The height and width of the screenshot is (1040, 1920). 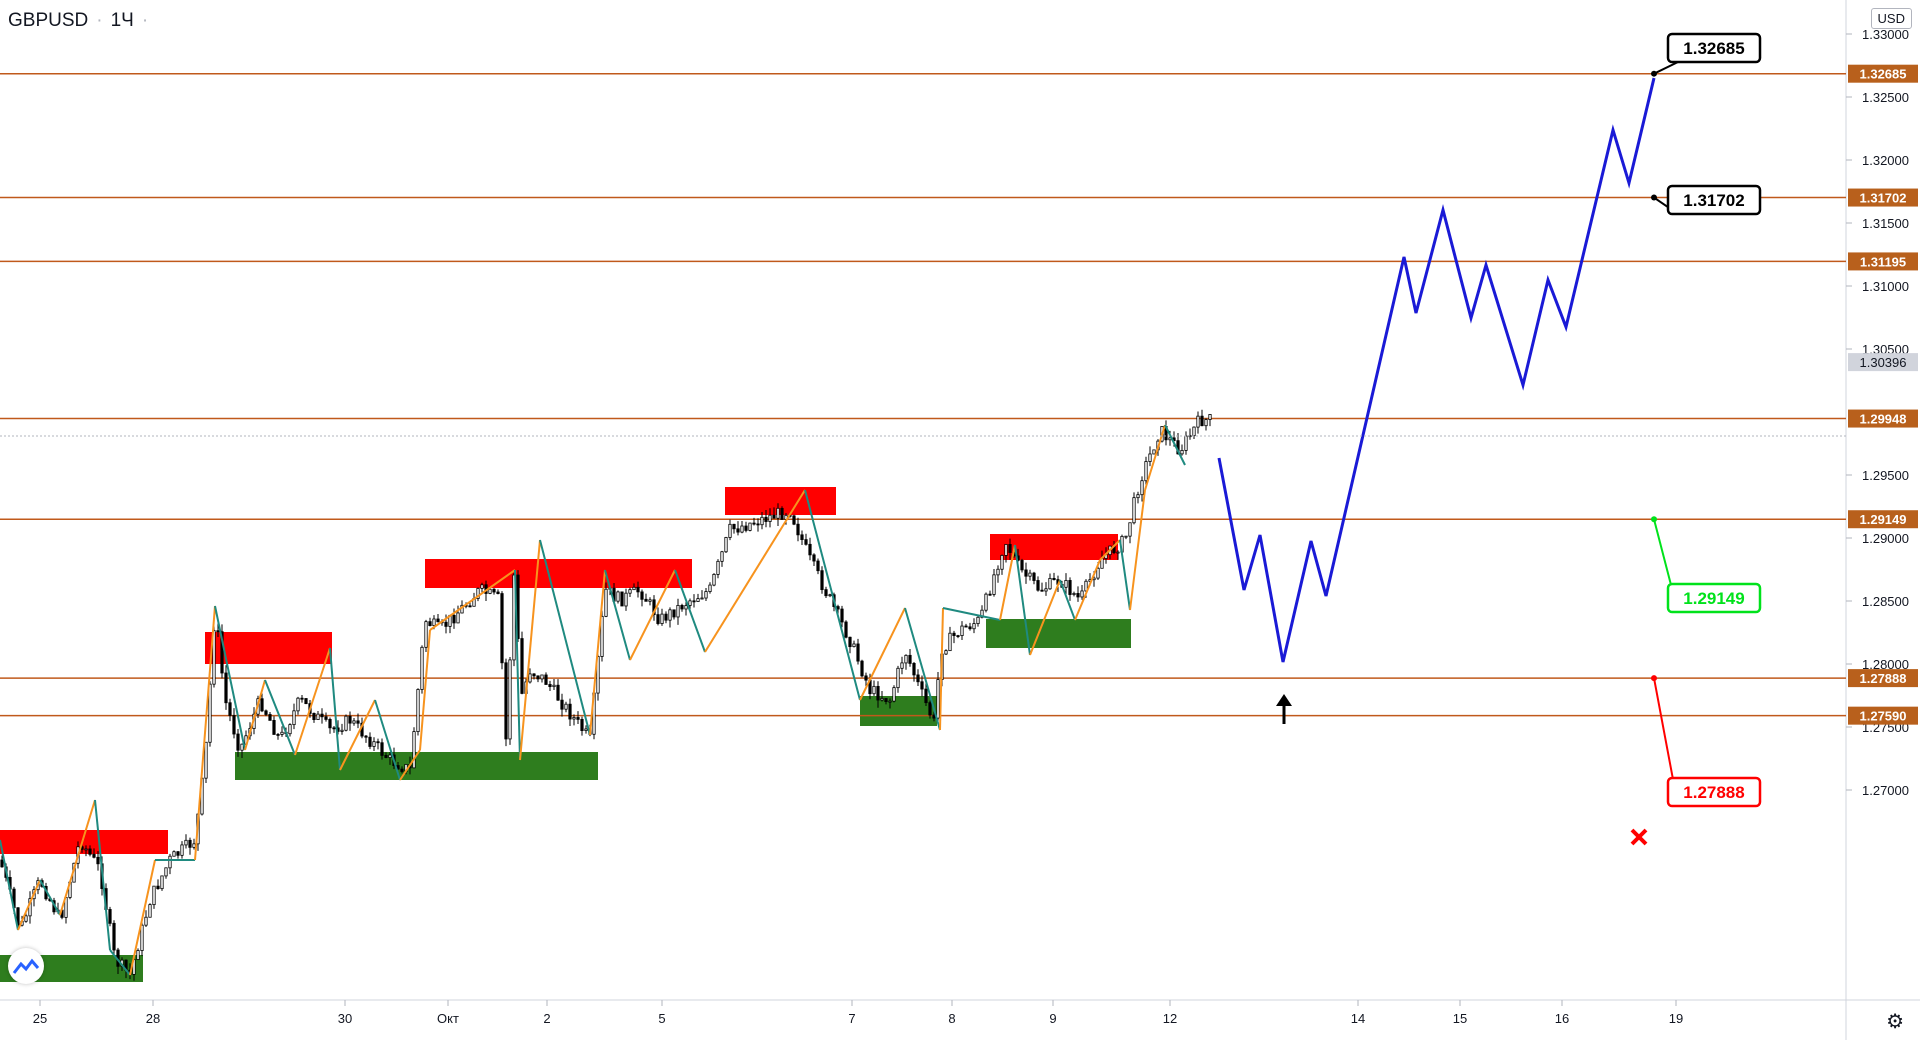 I want to click on x-mark-icon, so click(x=1639, y=837).